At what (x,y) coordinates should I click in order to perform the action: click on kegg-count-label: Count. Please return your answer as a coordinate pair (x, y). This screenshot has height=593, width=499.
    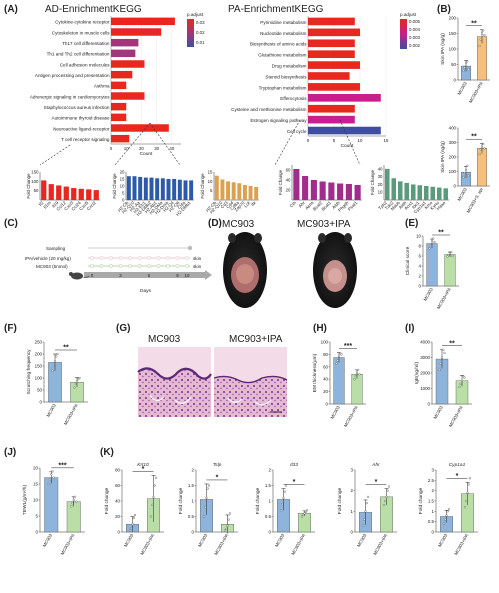
    Looking at the image, I should click on (347, 146).